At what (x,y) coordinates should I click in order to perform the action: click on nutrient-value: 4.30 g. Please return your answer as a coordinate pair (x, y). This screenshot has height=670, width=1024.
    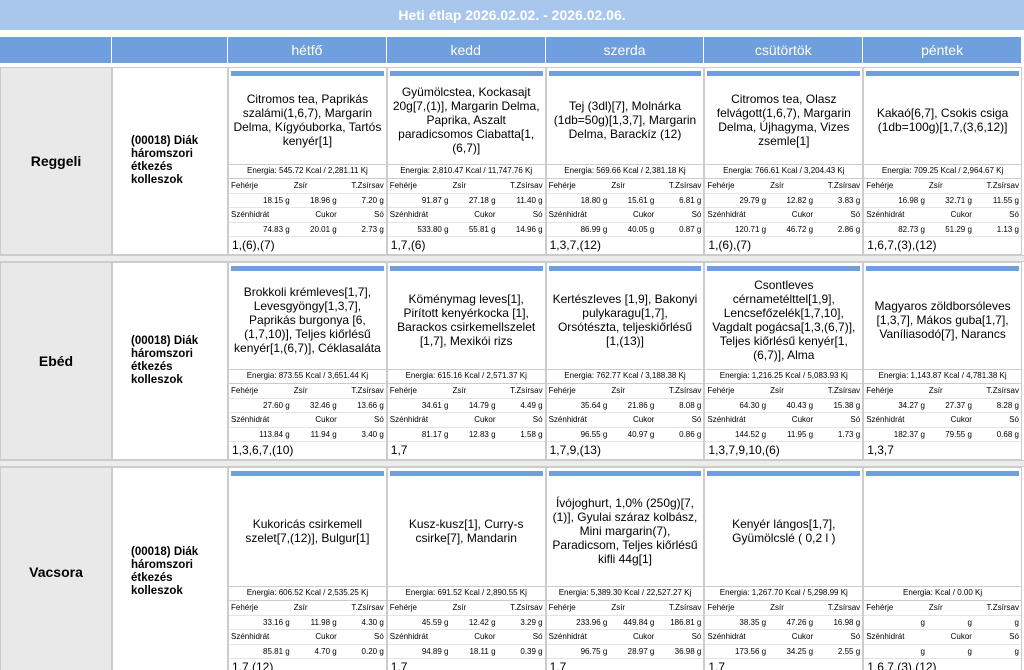
    Looking at the image, I should click on (362, 623).